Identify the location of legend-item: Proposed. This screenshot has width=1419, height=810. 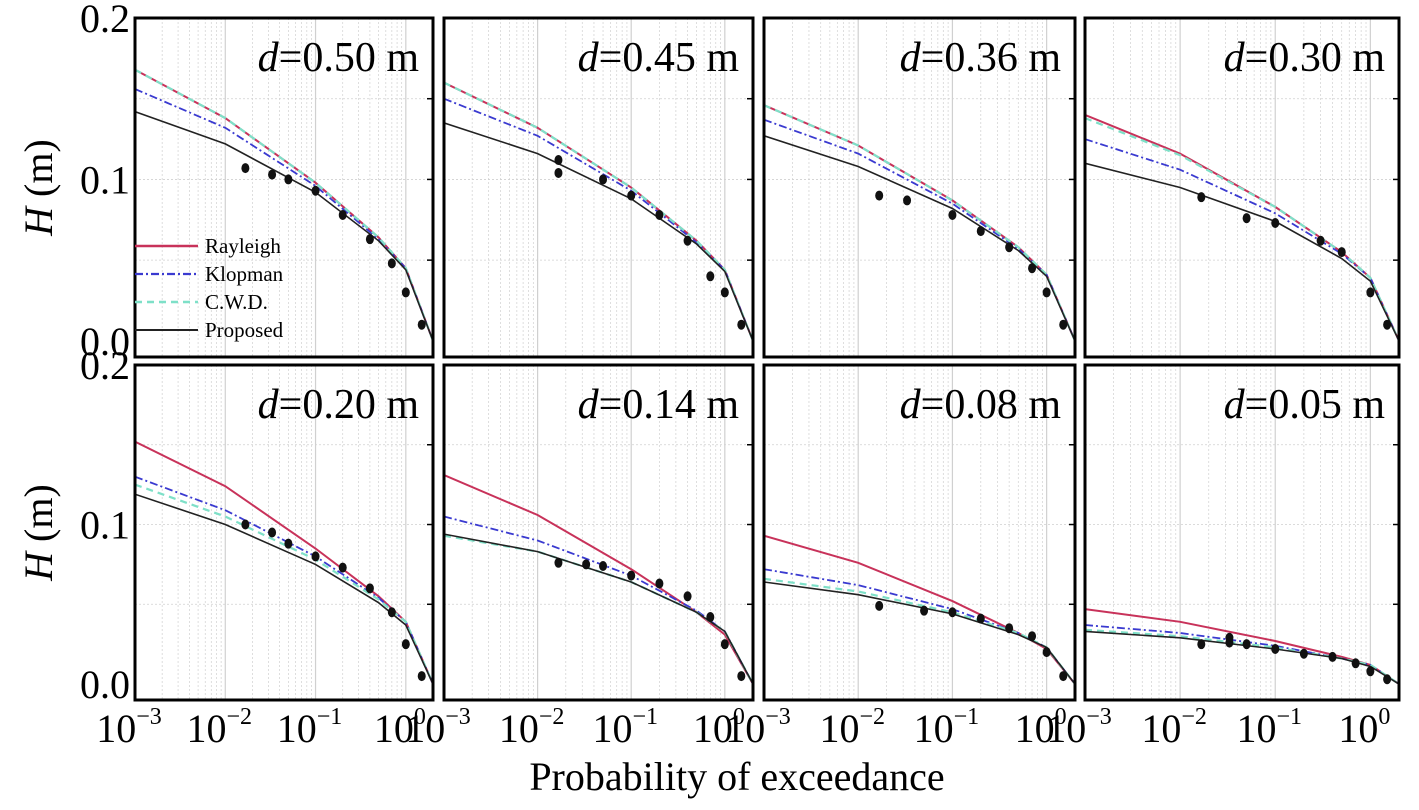
(209, 330).